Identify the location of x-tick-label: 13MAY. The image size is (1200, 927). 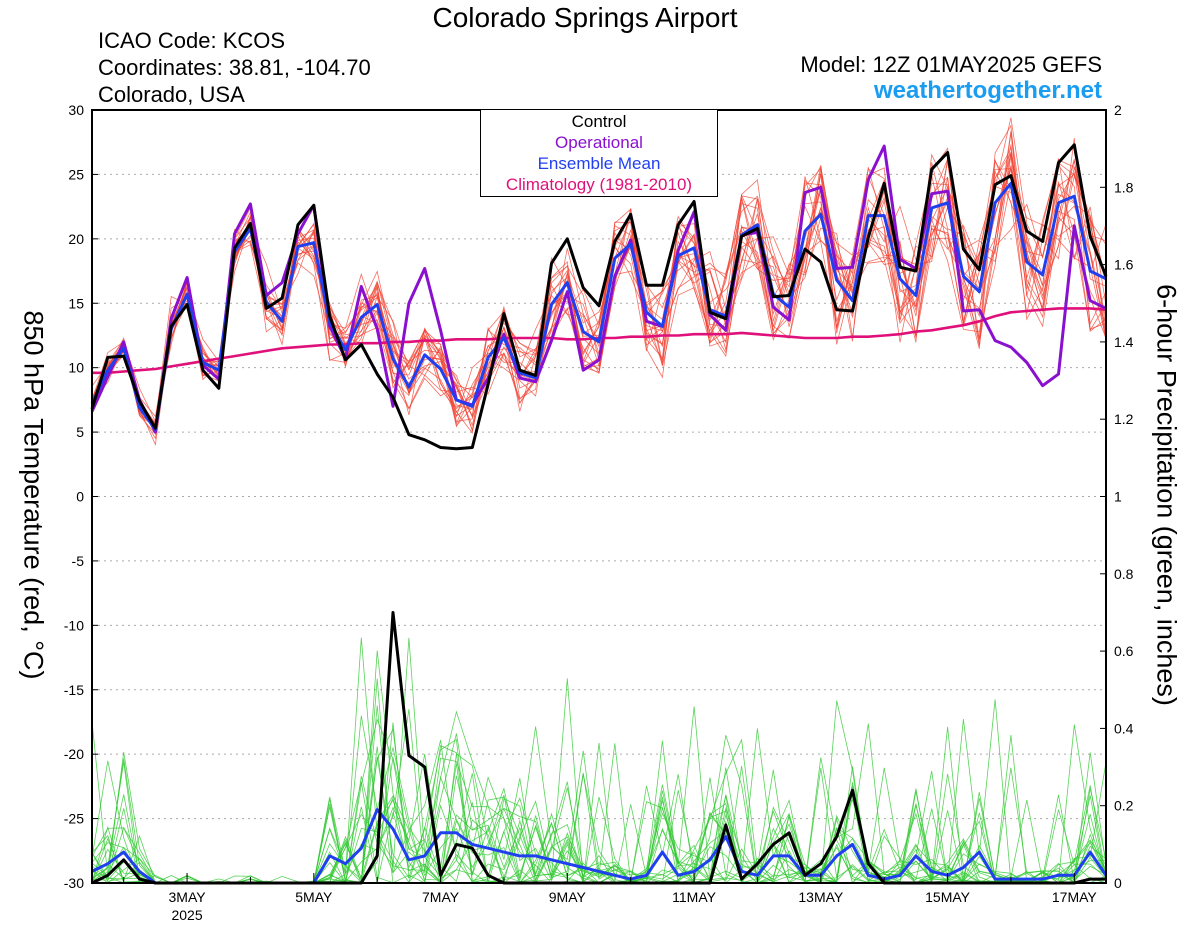
(821, 897).